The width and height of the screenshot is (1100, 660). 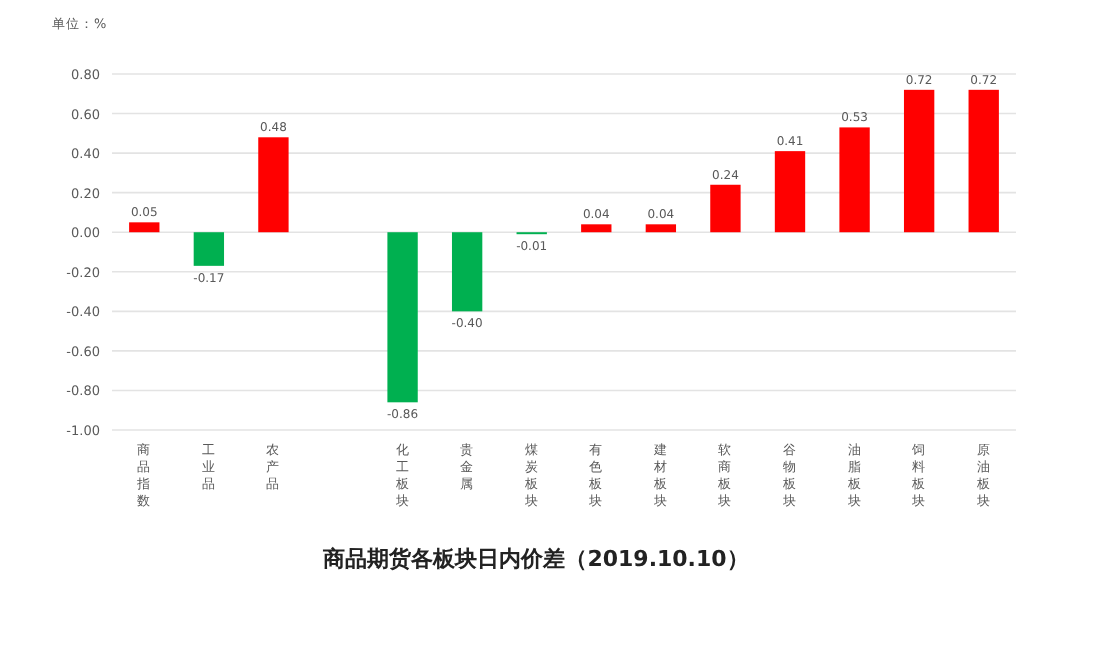 What do you see at coordinates (535, 559) in the screenshot?
I see `text: 商品期货各板块日内价差（2019.10.10）` at bounding box center [535, 559].